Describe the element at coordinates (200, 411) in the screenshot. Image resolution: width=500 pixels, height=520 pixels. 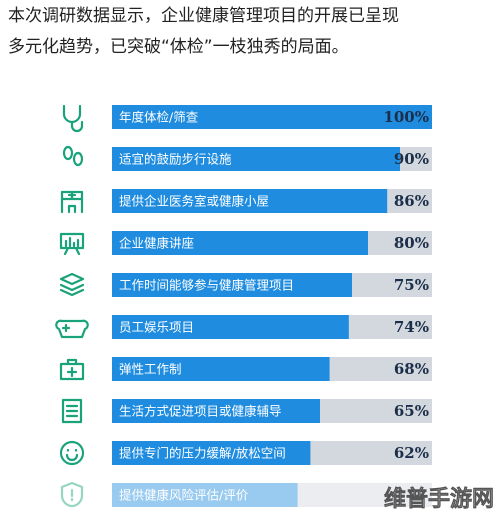
I see `category-label: 生活方式促进项目或健康辅导` at that location.